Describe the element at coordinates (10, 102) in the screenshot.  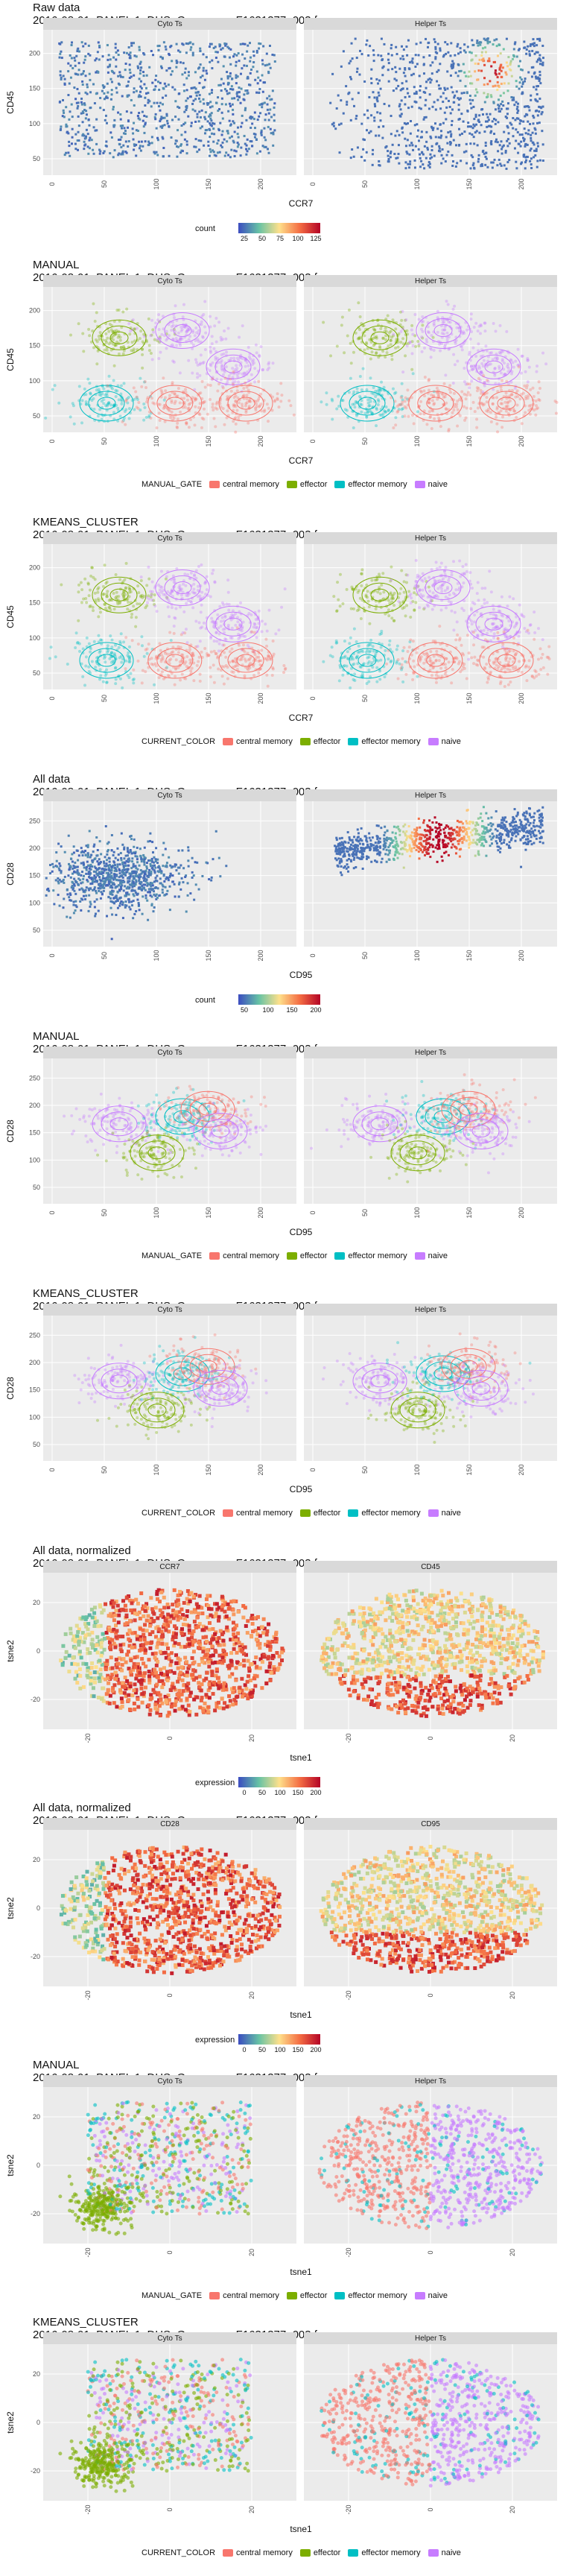
I see `y-axis-label: CD45` at that location.